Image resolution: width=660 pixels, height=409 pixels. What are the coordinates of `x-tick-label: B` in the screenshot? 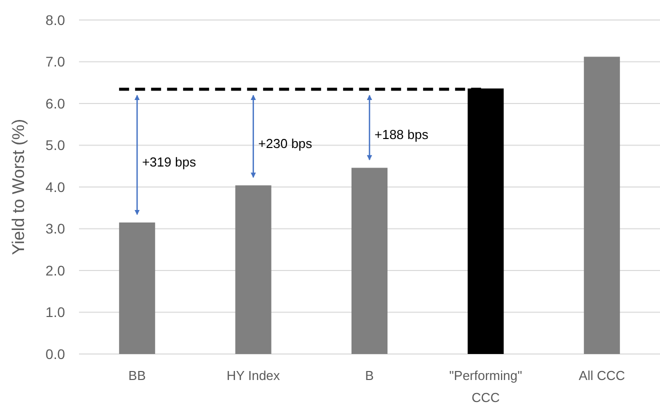 It's located at (369, 375).